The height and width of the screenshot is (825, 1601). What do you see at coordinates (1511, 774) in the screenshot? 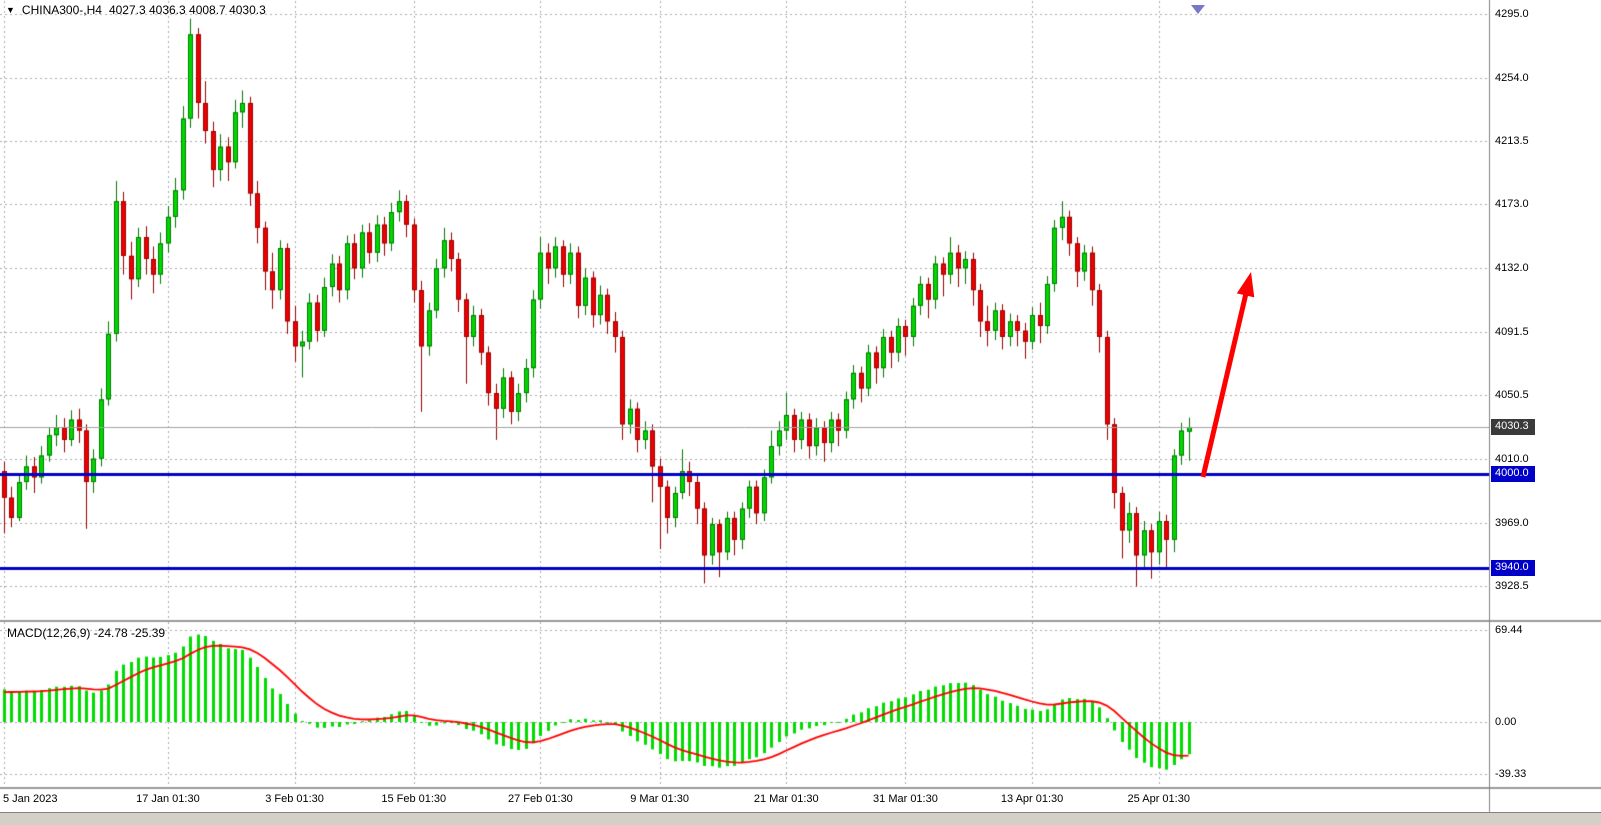
I see `macd-tick-label: -39.33` at bounding box center [1511, 774].